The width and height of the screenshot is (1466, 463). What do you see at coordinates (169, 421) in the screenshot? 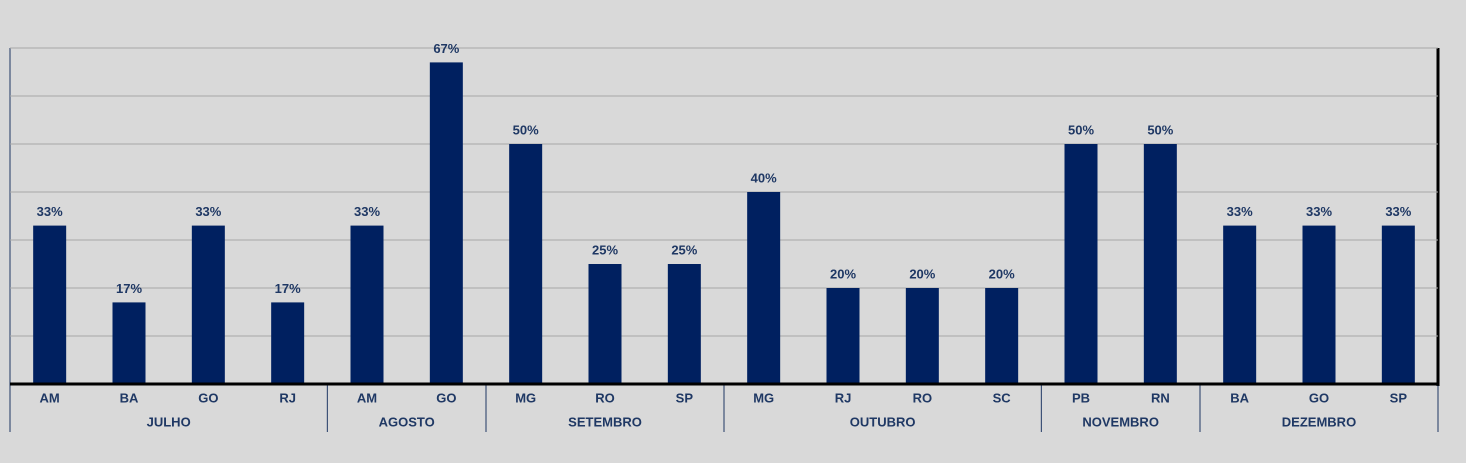
I see `group-label: JULHO` at bounding box center [169, 421].